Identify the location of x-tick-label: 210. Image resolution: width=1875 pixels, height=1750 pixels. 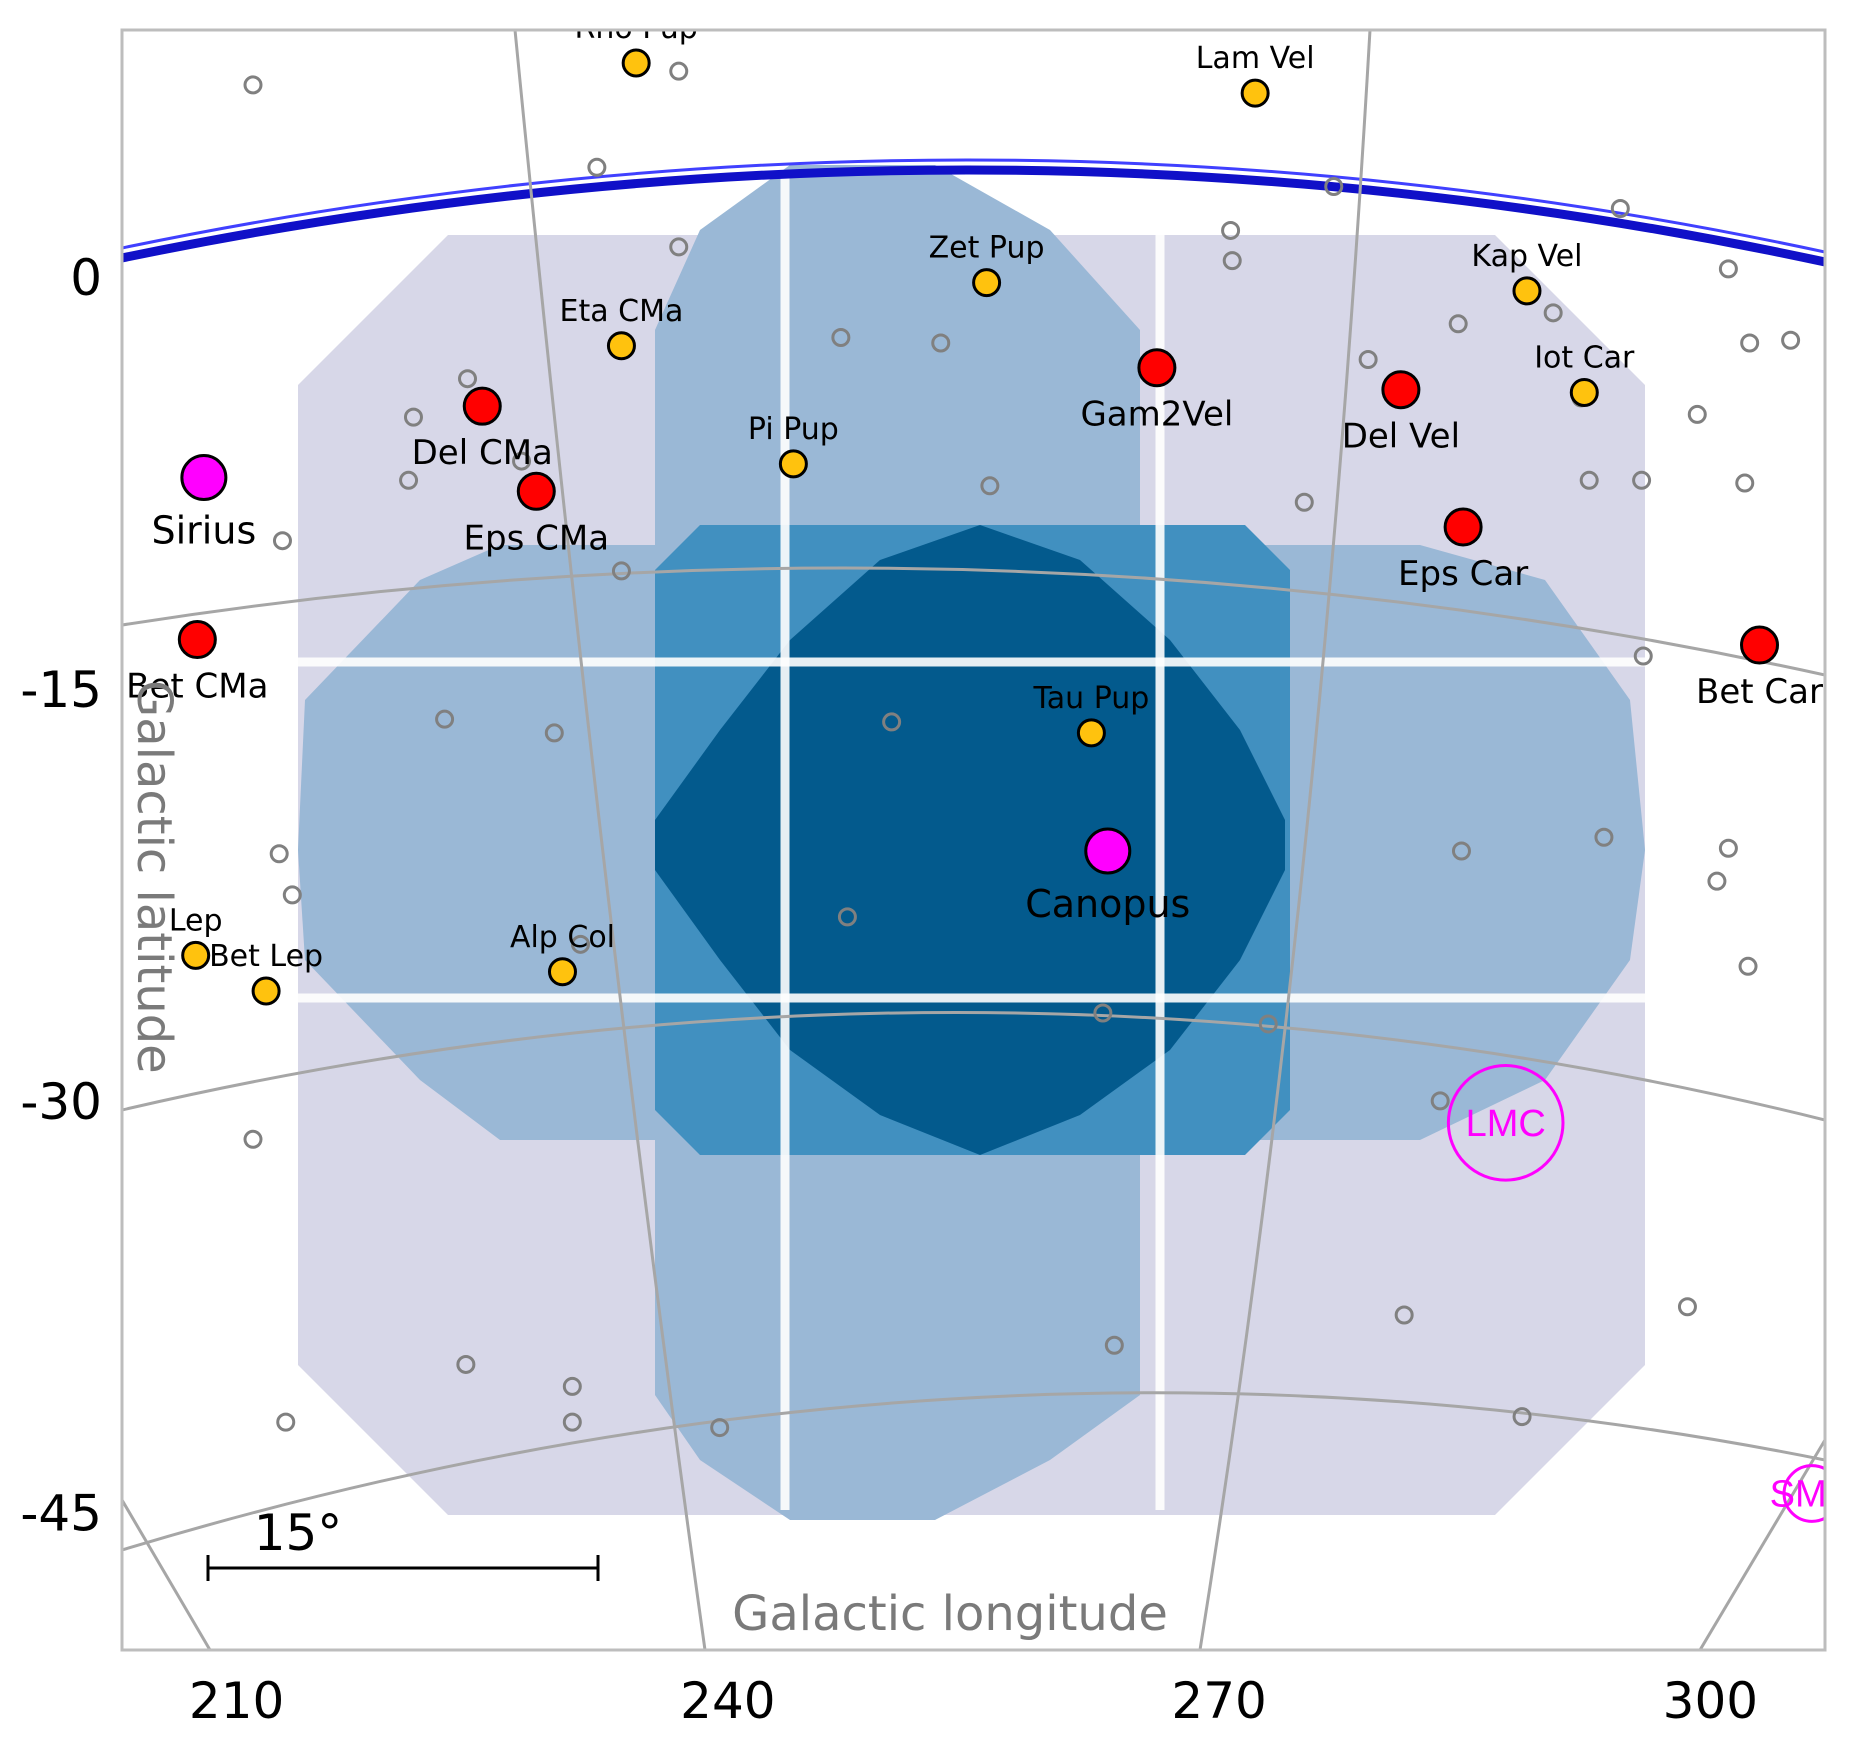
(236, 1701).